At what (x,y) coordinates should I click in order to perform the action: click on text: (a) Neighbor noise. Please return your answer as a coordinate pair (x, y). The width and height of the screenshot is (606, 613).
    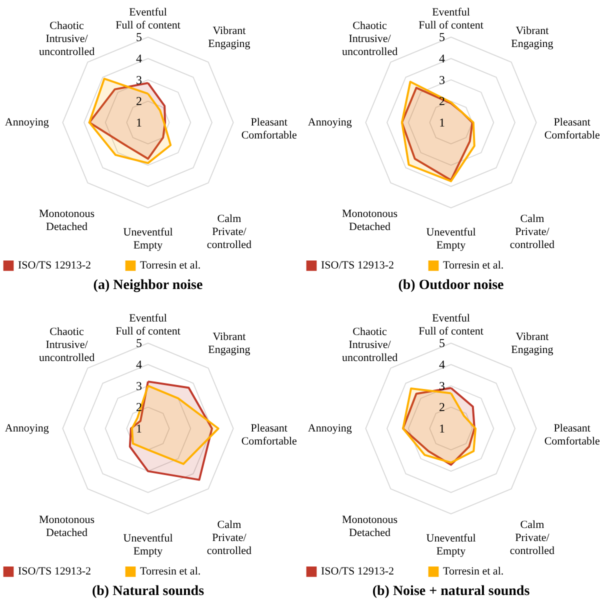
    Looking at the image, I should click on (148, 285).